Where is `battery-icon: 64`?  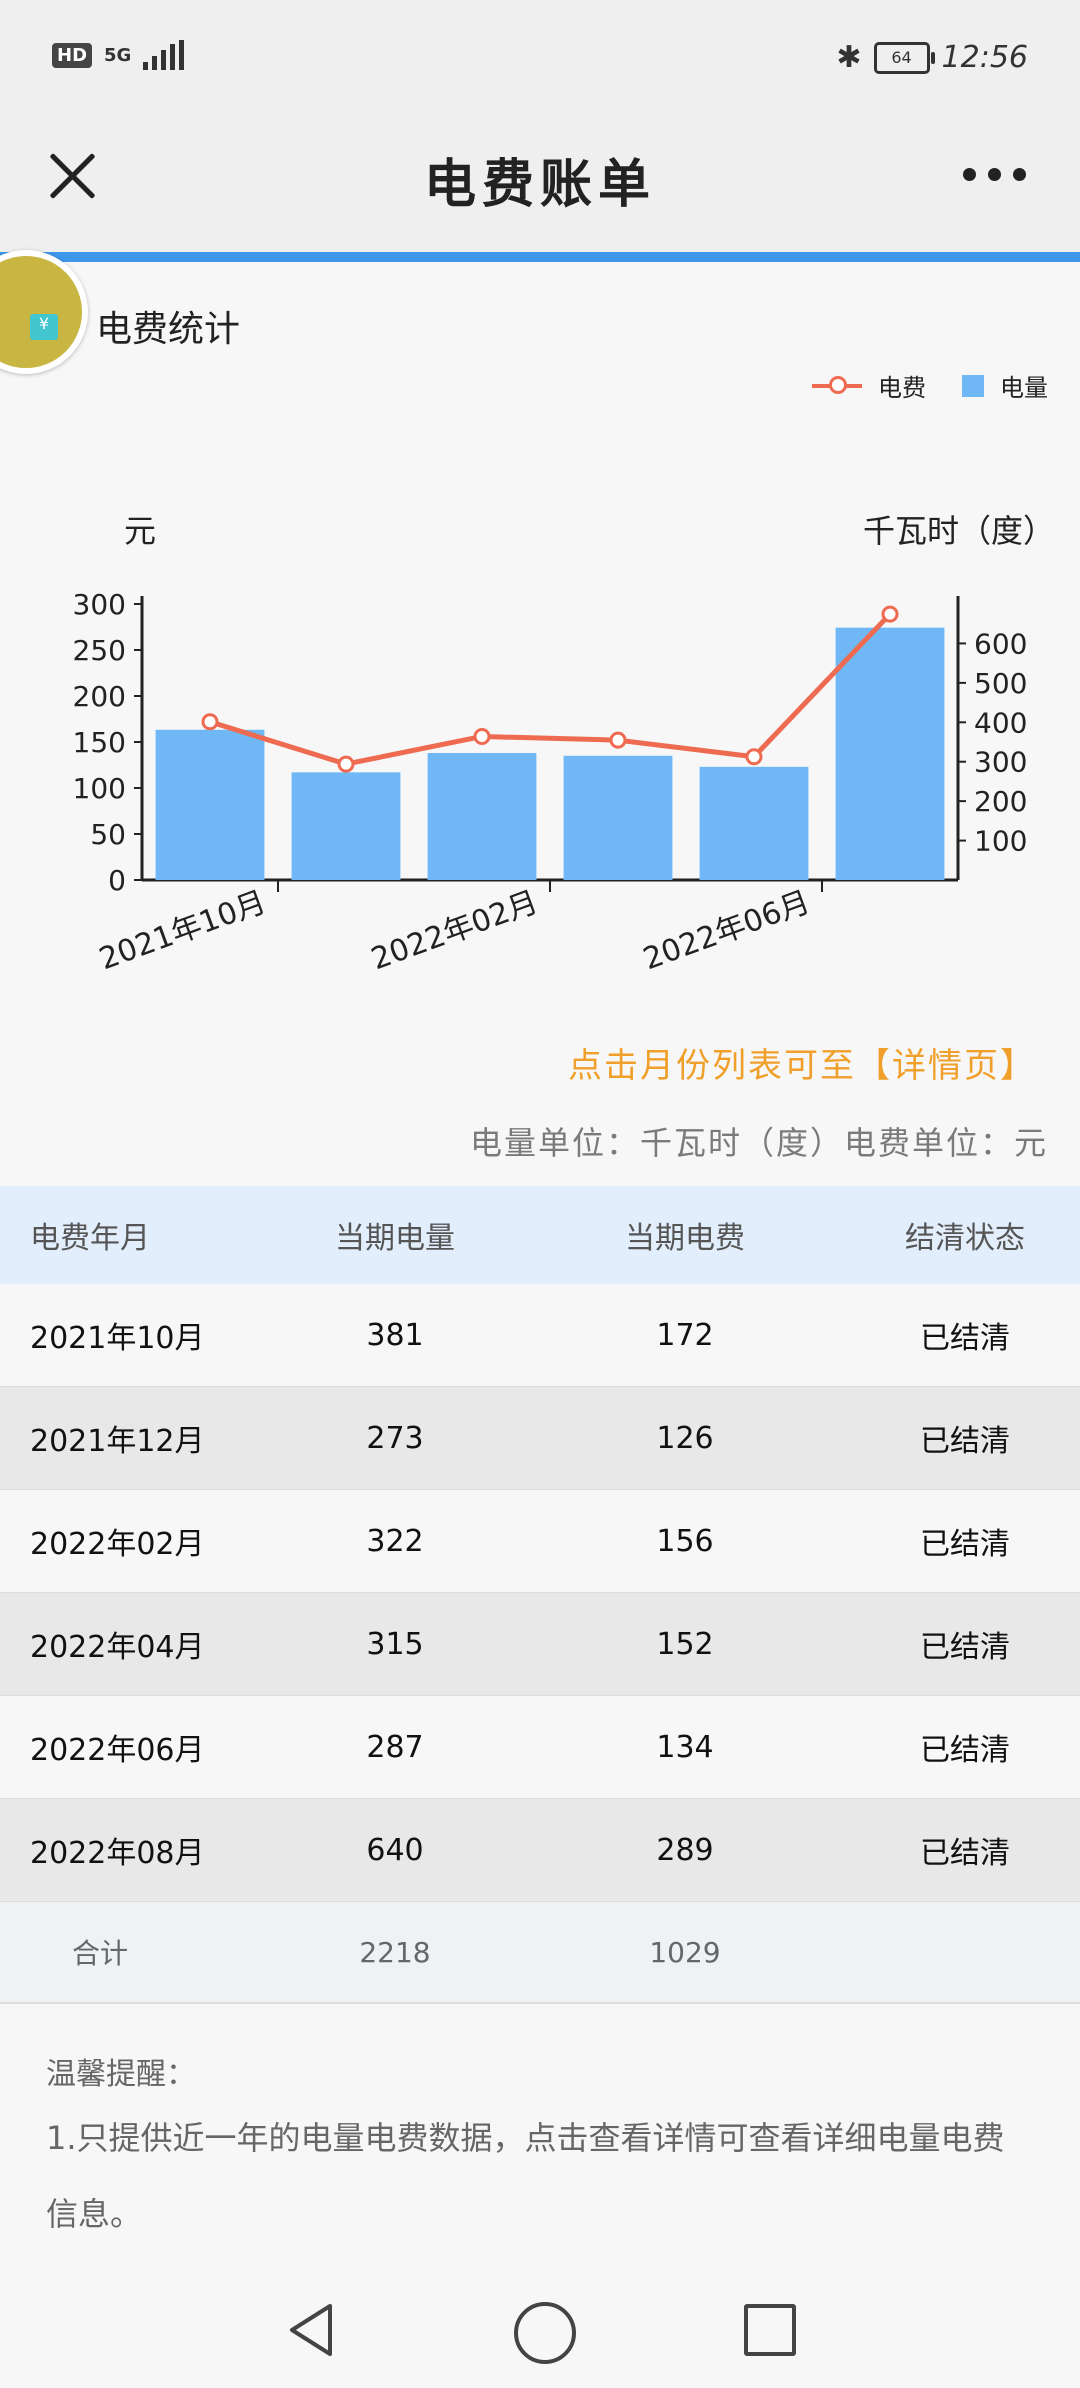 battery-icon: 64 is located at coordinates (904, 57).